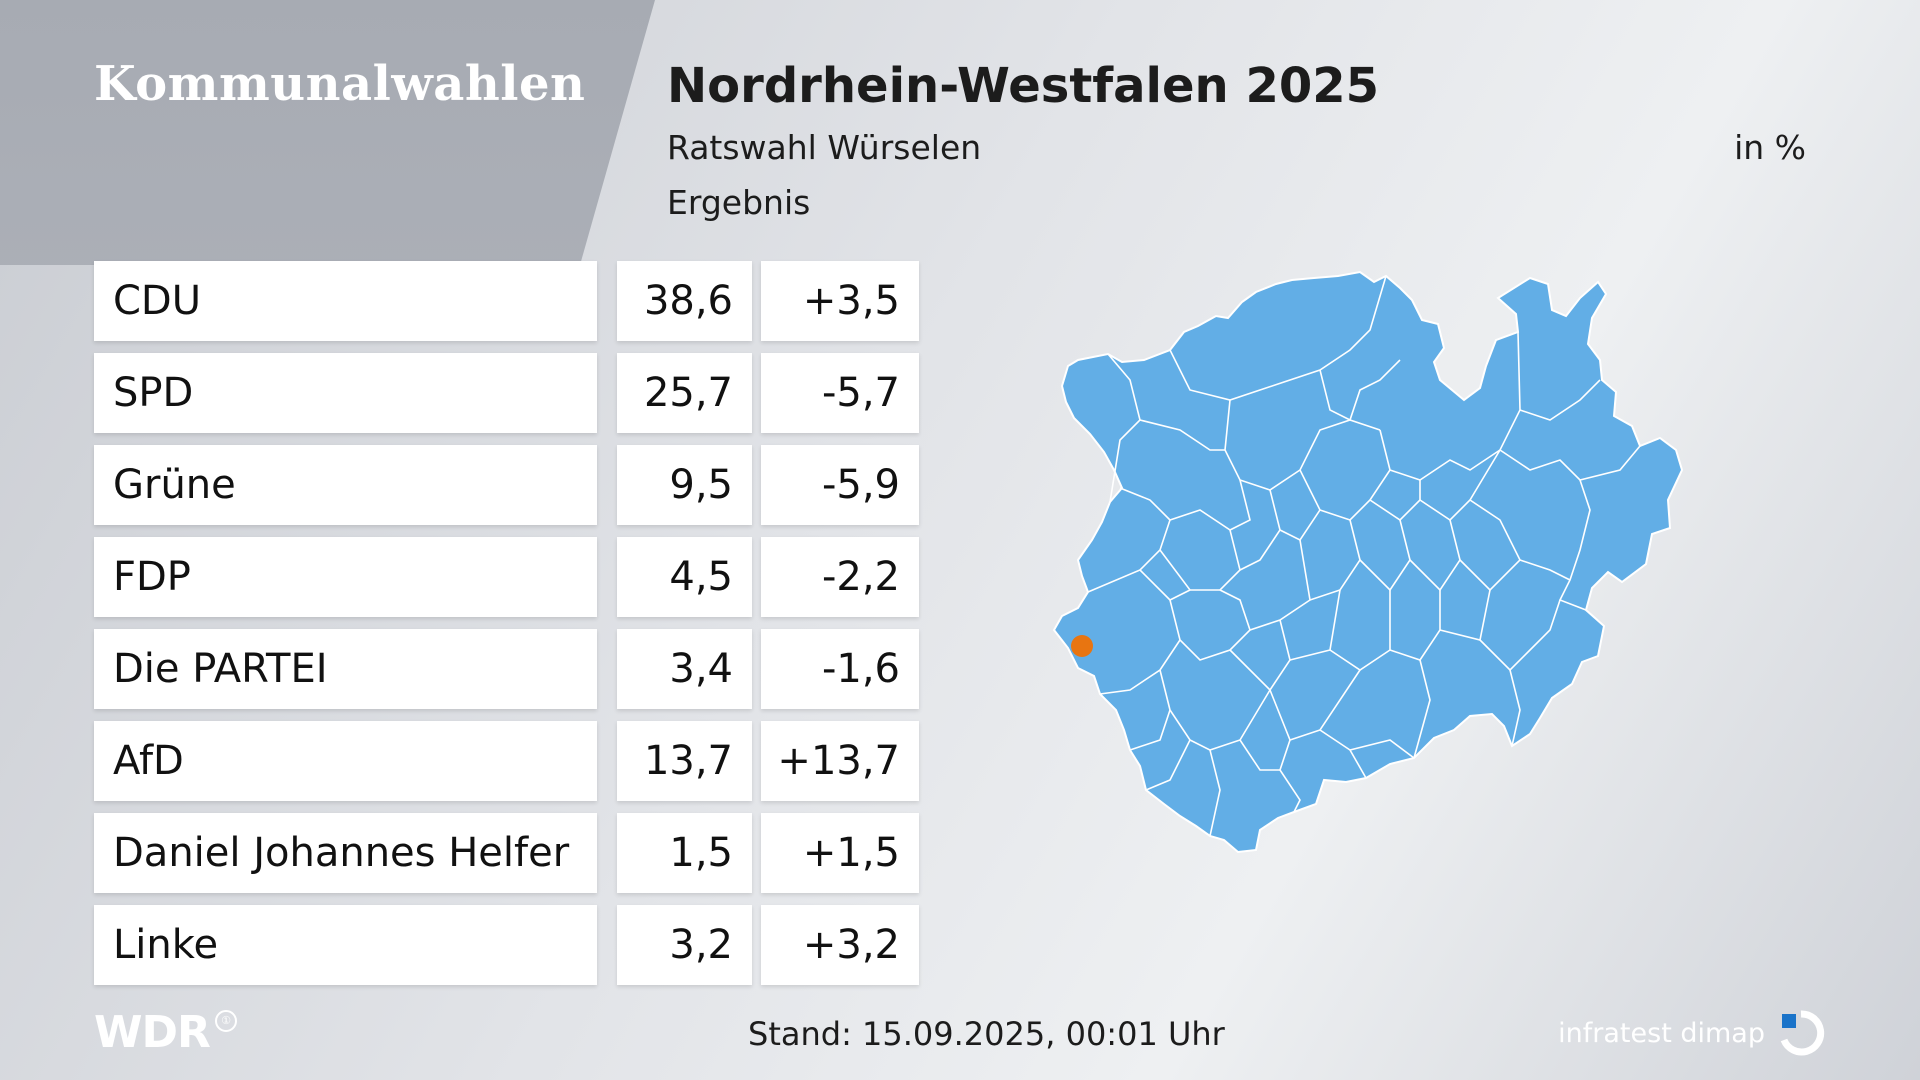  I want to click on party-value: 38,6, so click(684, 301).